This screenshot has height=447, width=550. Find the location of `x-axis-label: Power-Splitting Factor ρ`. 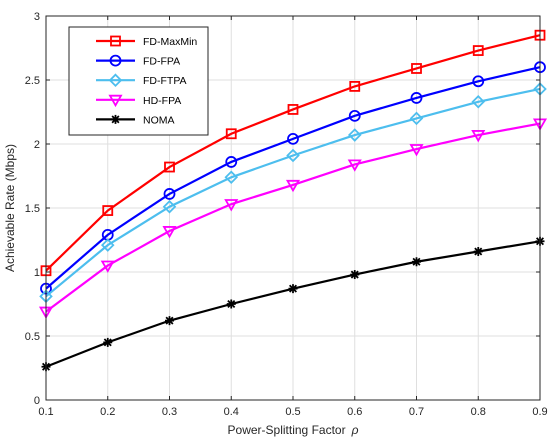

x-axis-label: Power-Splitting Factor ρ is located at coordinates (293, 430).